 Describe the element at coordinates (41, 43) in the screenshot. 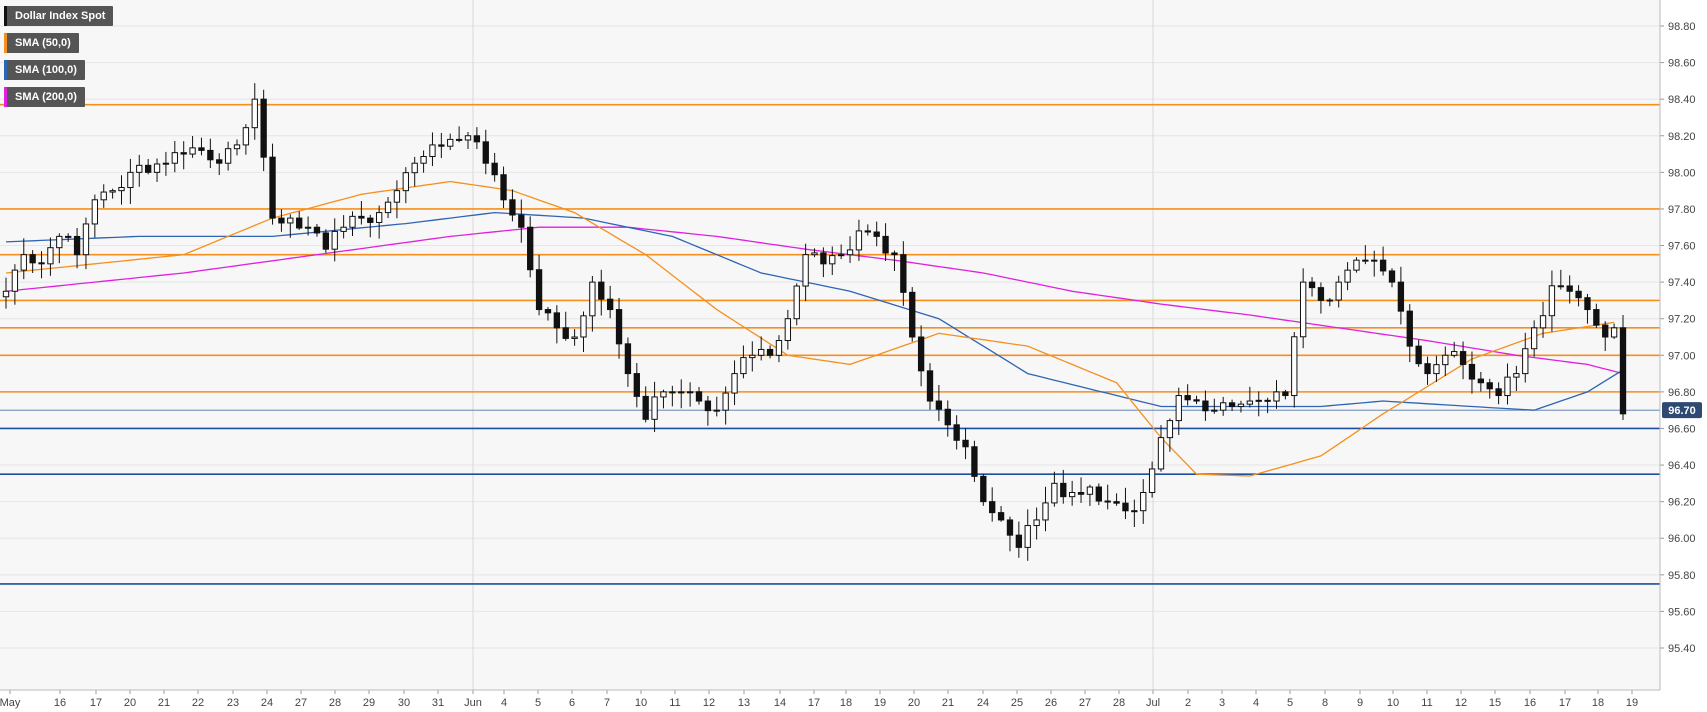

I see `legend-item-sma50: SMA (50,0)` at that location.